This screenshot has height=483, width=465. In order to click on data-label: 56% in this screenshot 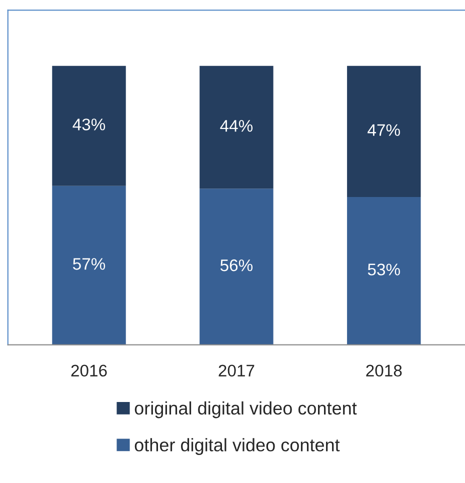, I will do `click(236, 265)`.